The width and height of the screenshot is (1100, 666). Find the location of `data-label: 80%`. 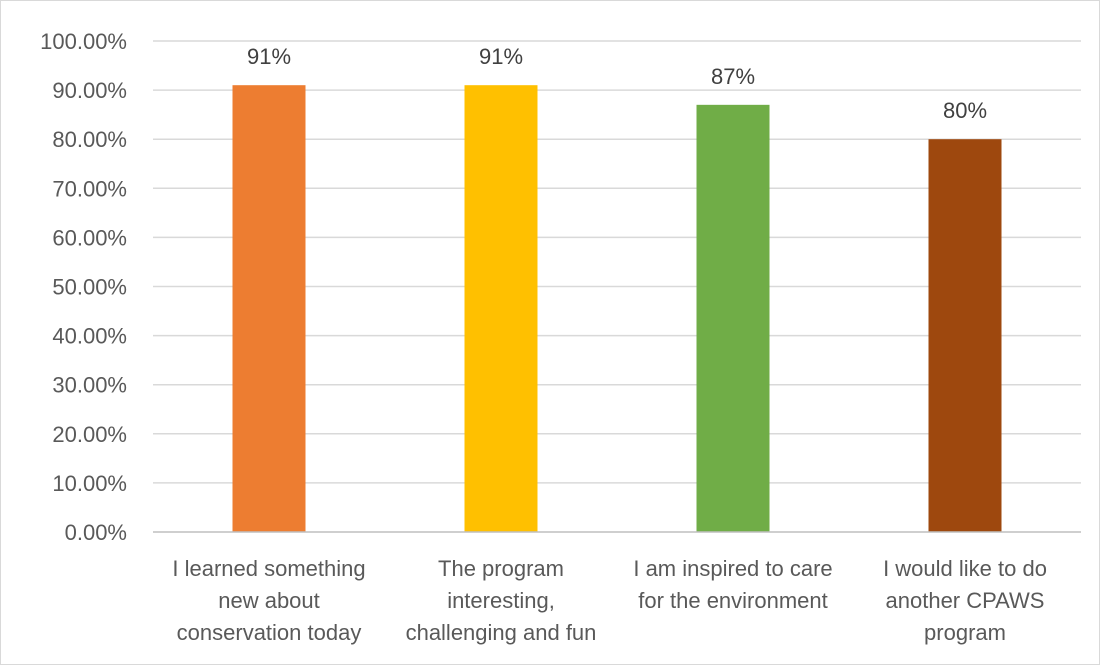

data-label: 80% is located at coordinates (965, 110).